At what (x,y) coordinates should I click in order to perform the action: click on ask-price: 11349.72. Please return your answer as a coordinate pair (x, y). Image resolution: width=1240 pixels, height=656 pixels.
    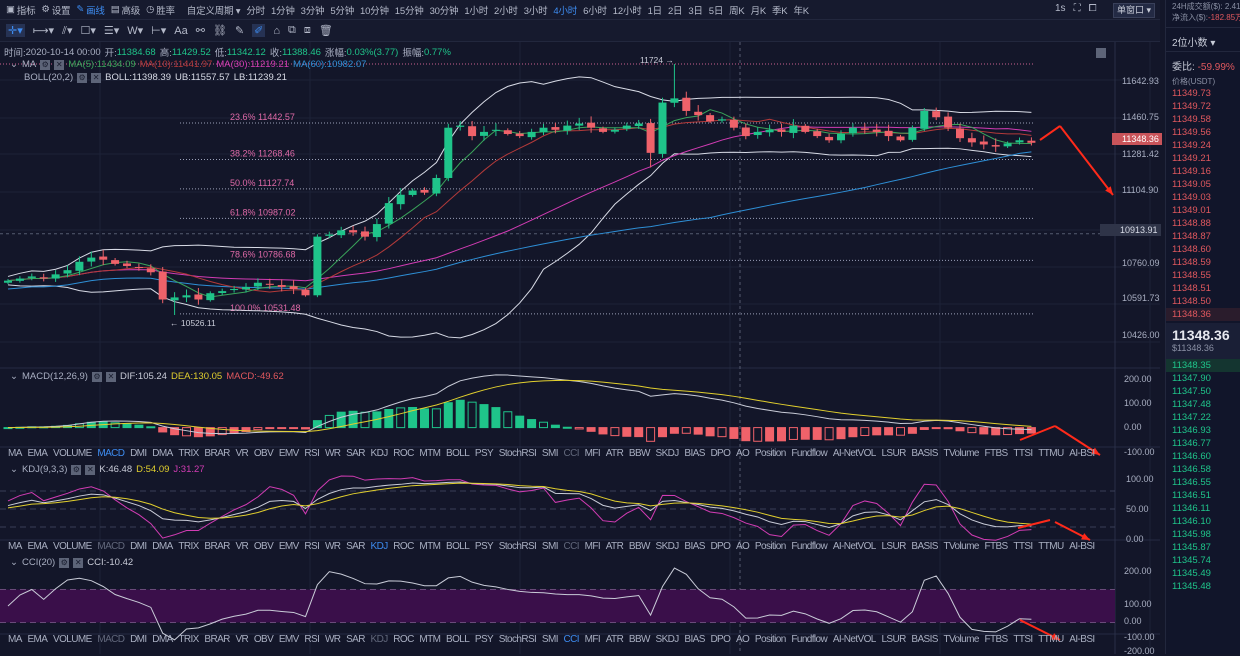
    Looking at the image, I should click on (1191, 106).